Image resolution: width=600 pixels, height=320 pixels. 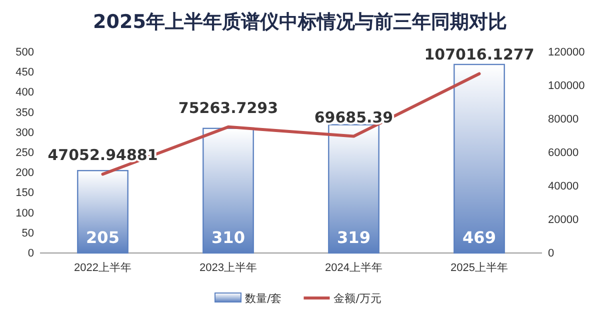 I want to click on y2-tick-label: 20000, so click(x=563, y=220).